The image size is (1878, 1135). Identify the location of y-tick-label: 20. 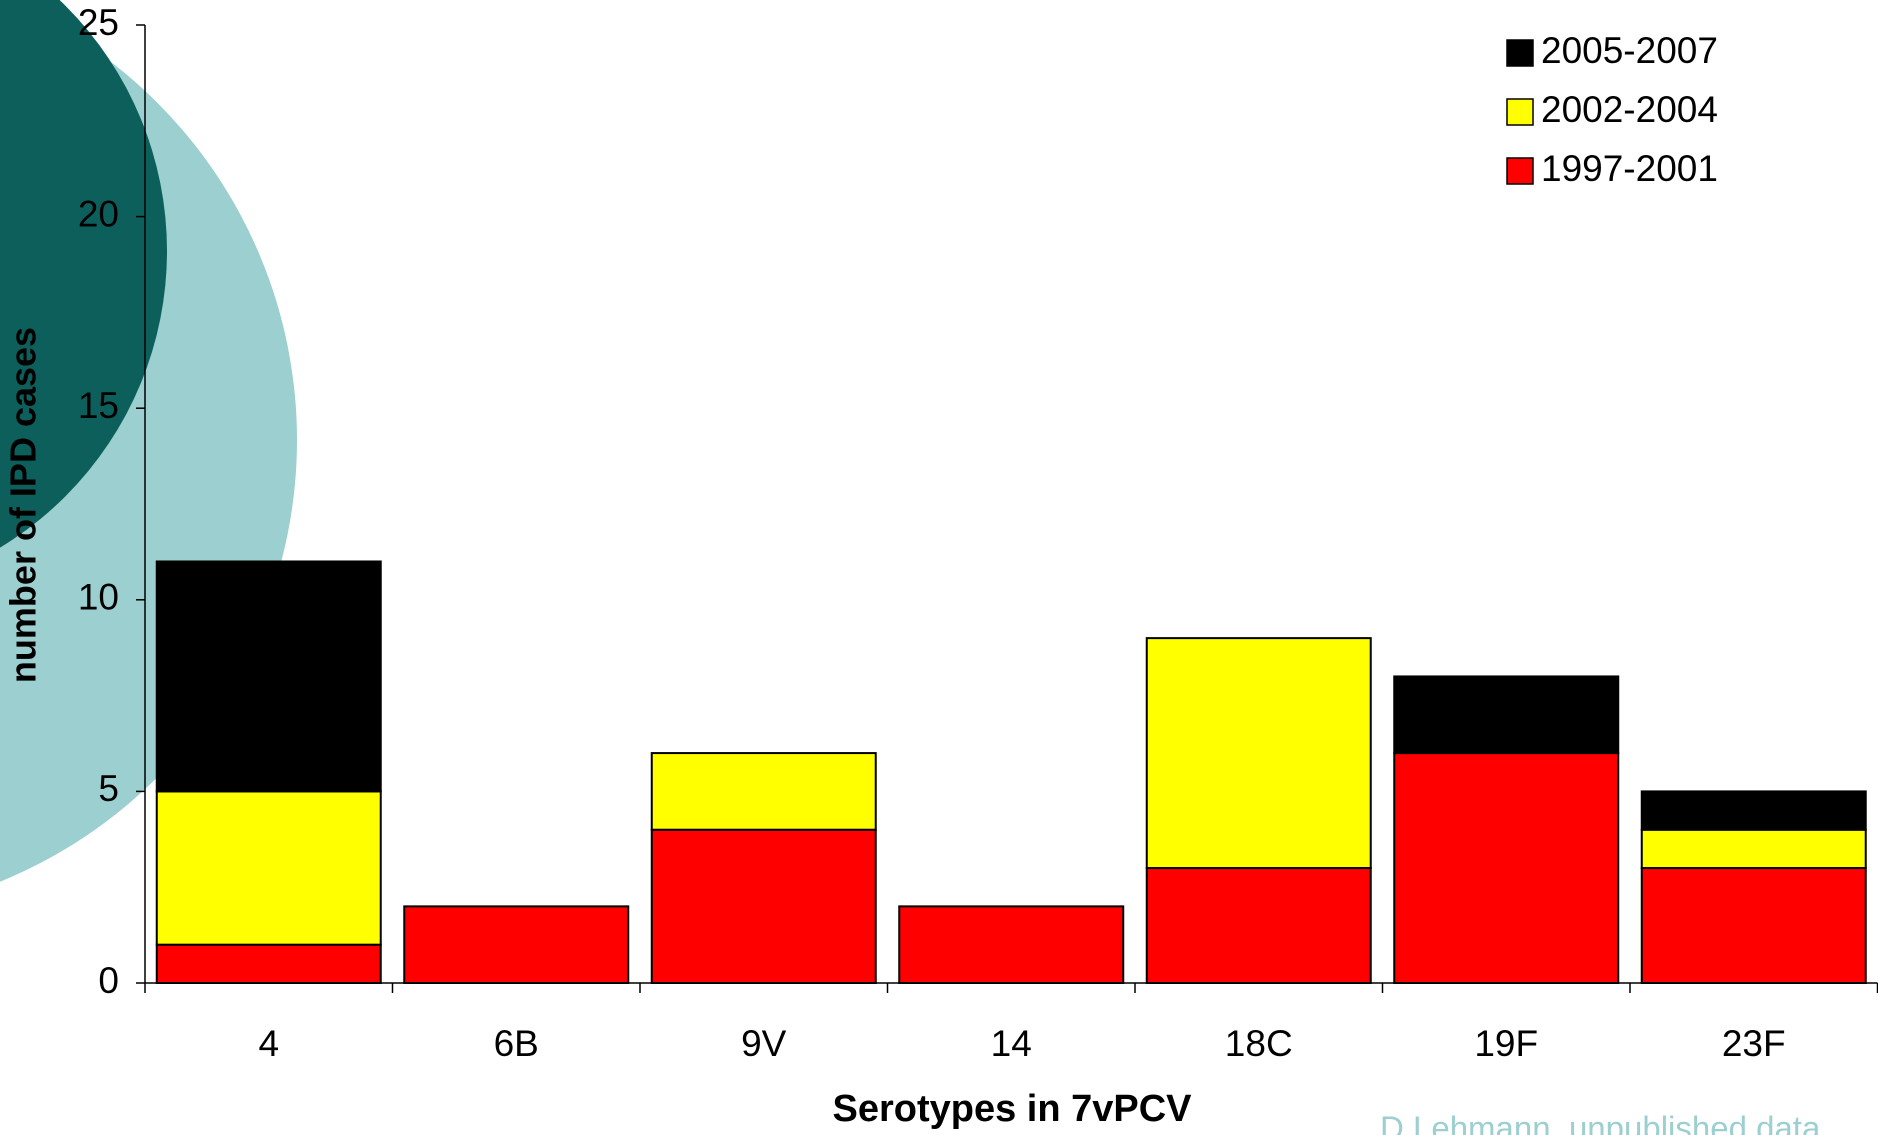
(98, 213).